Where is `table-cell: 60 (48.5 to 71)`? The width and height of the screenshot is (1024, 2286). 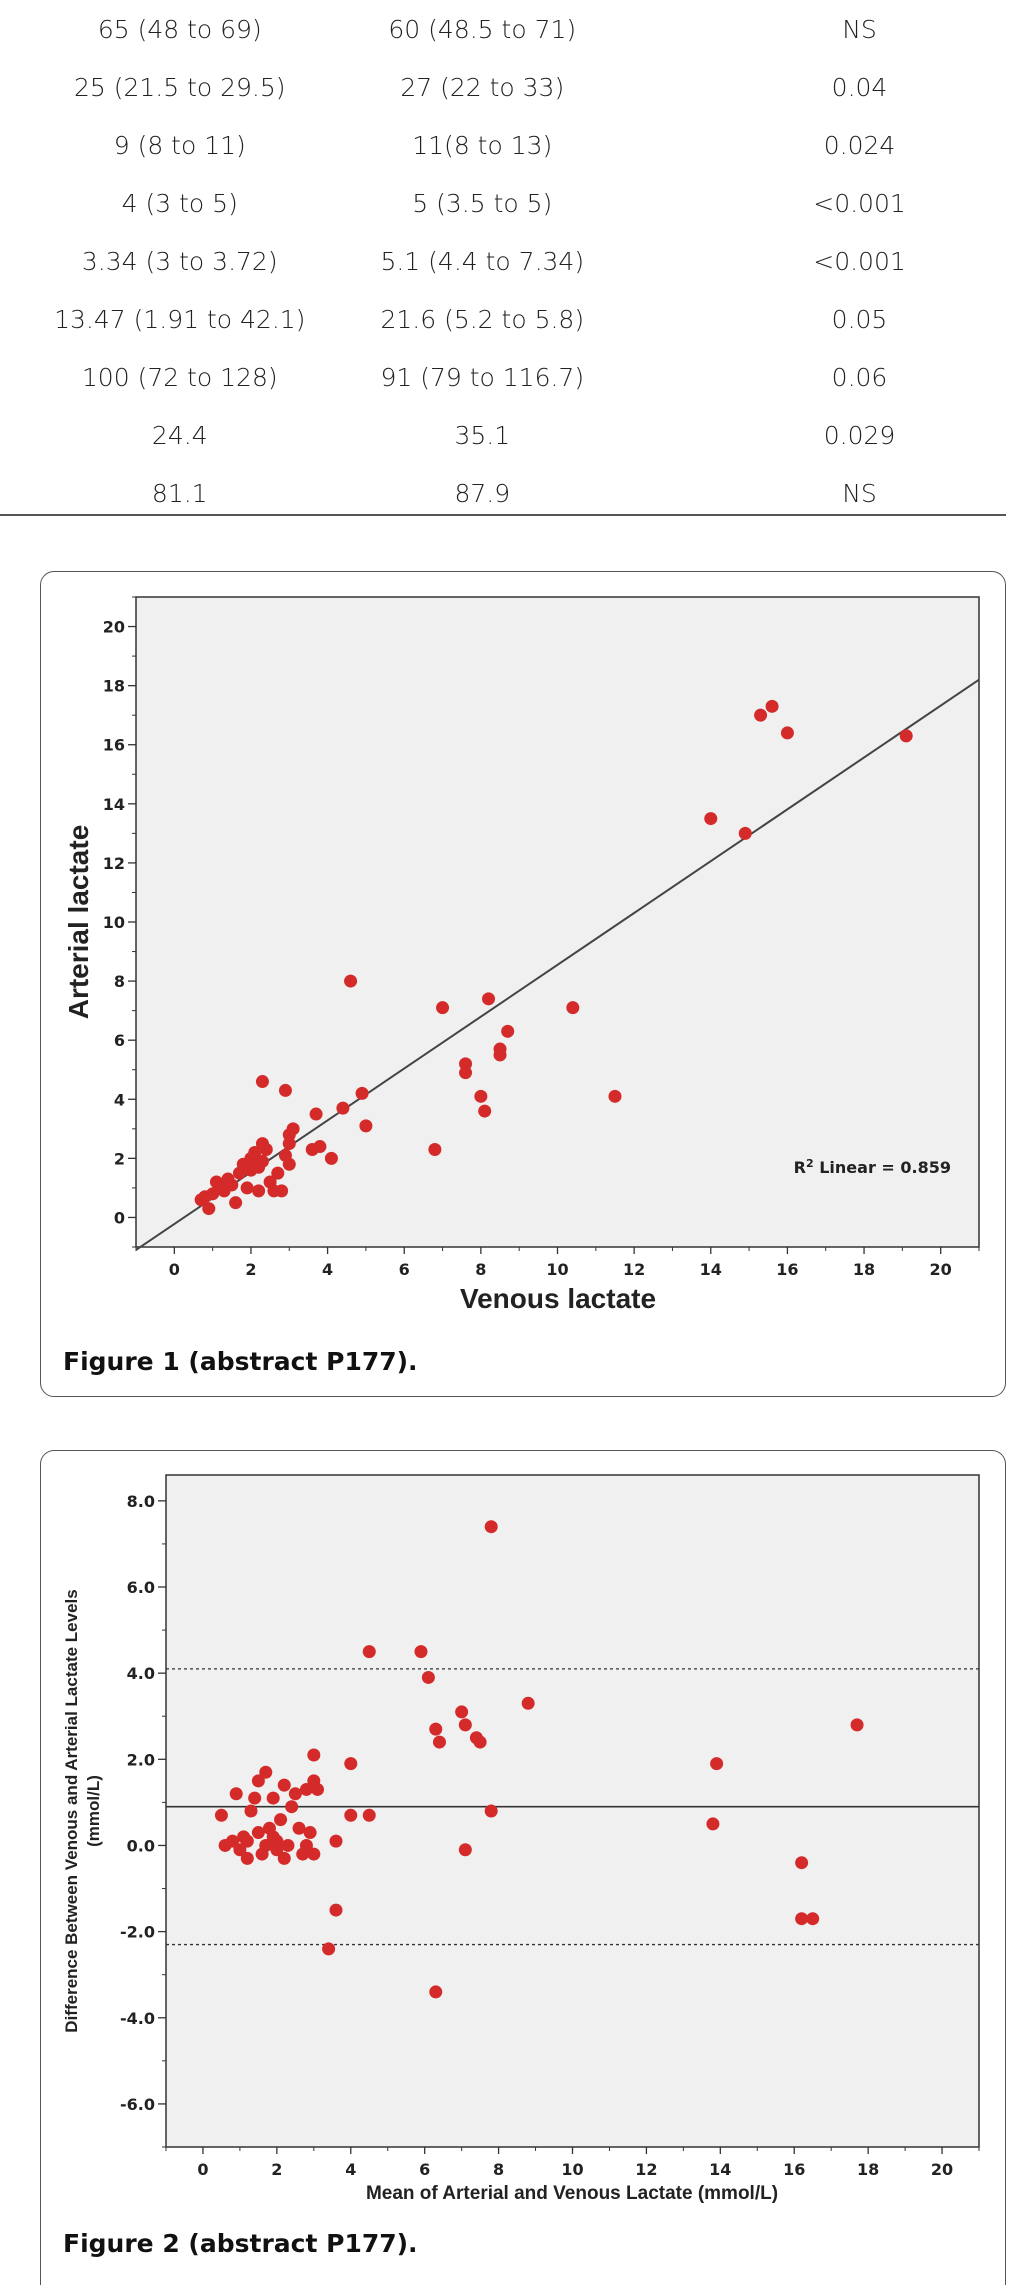 table-cell: 60 (48.5 to 71) is located at coordinates (482, 29).